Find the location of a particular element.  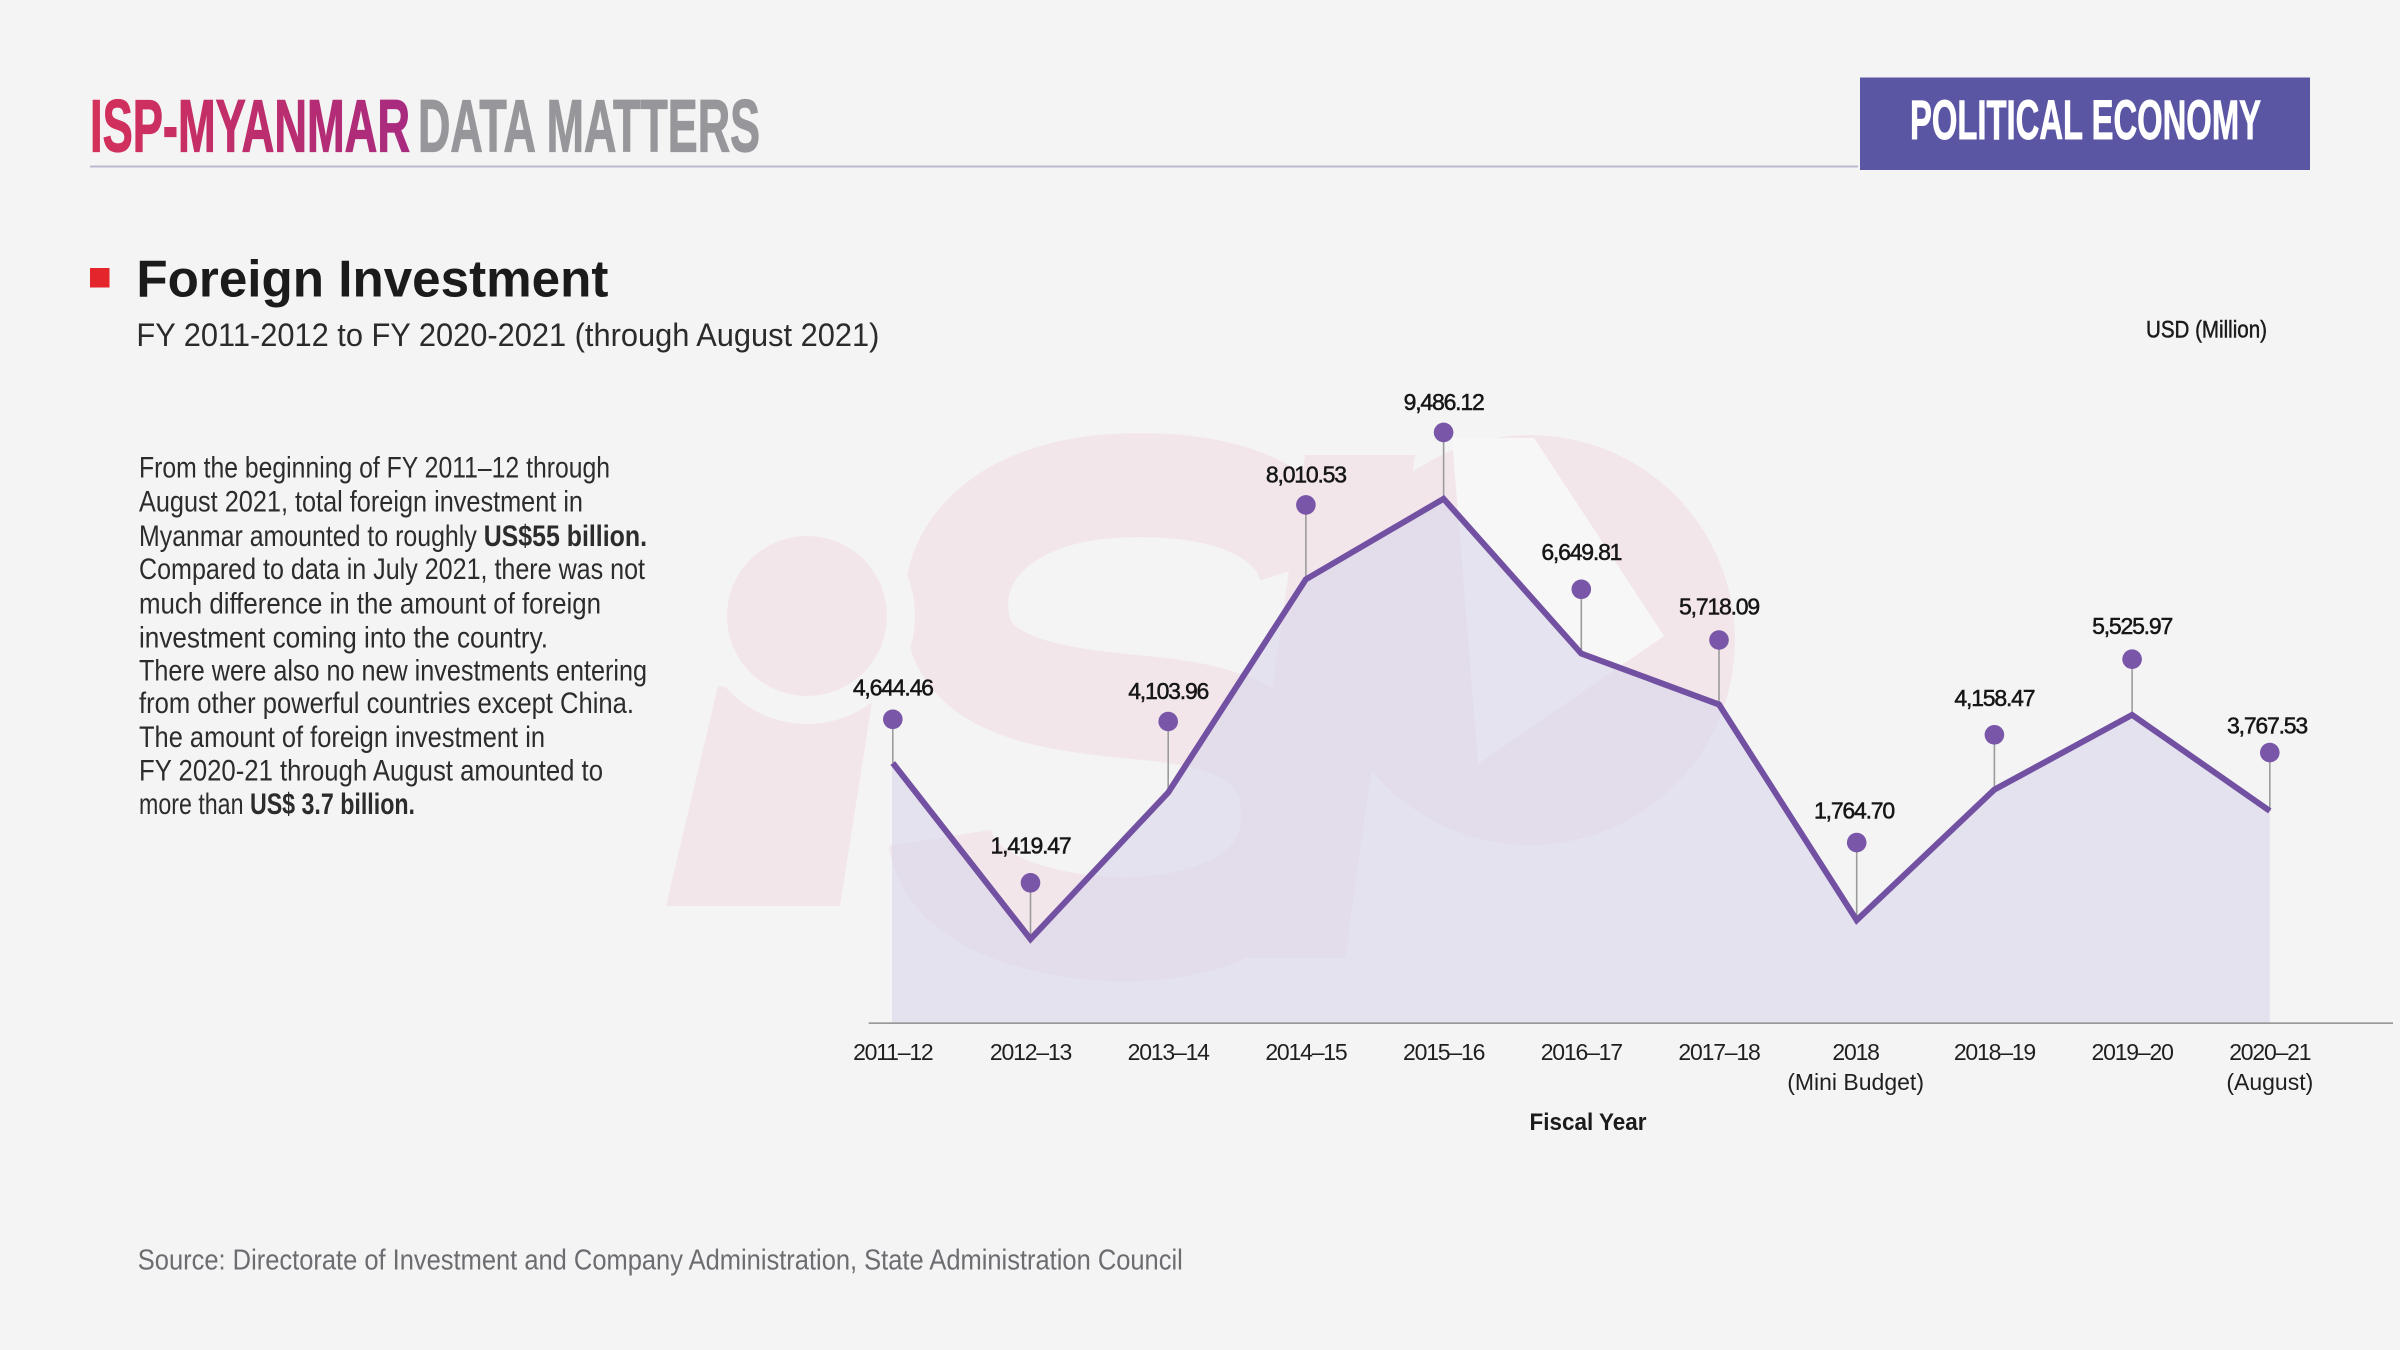

svg-text:The amount of foreign investme: The amount of foreign investment in is located at coordinates (342, 737).